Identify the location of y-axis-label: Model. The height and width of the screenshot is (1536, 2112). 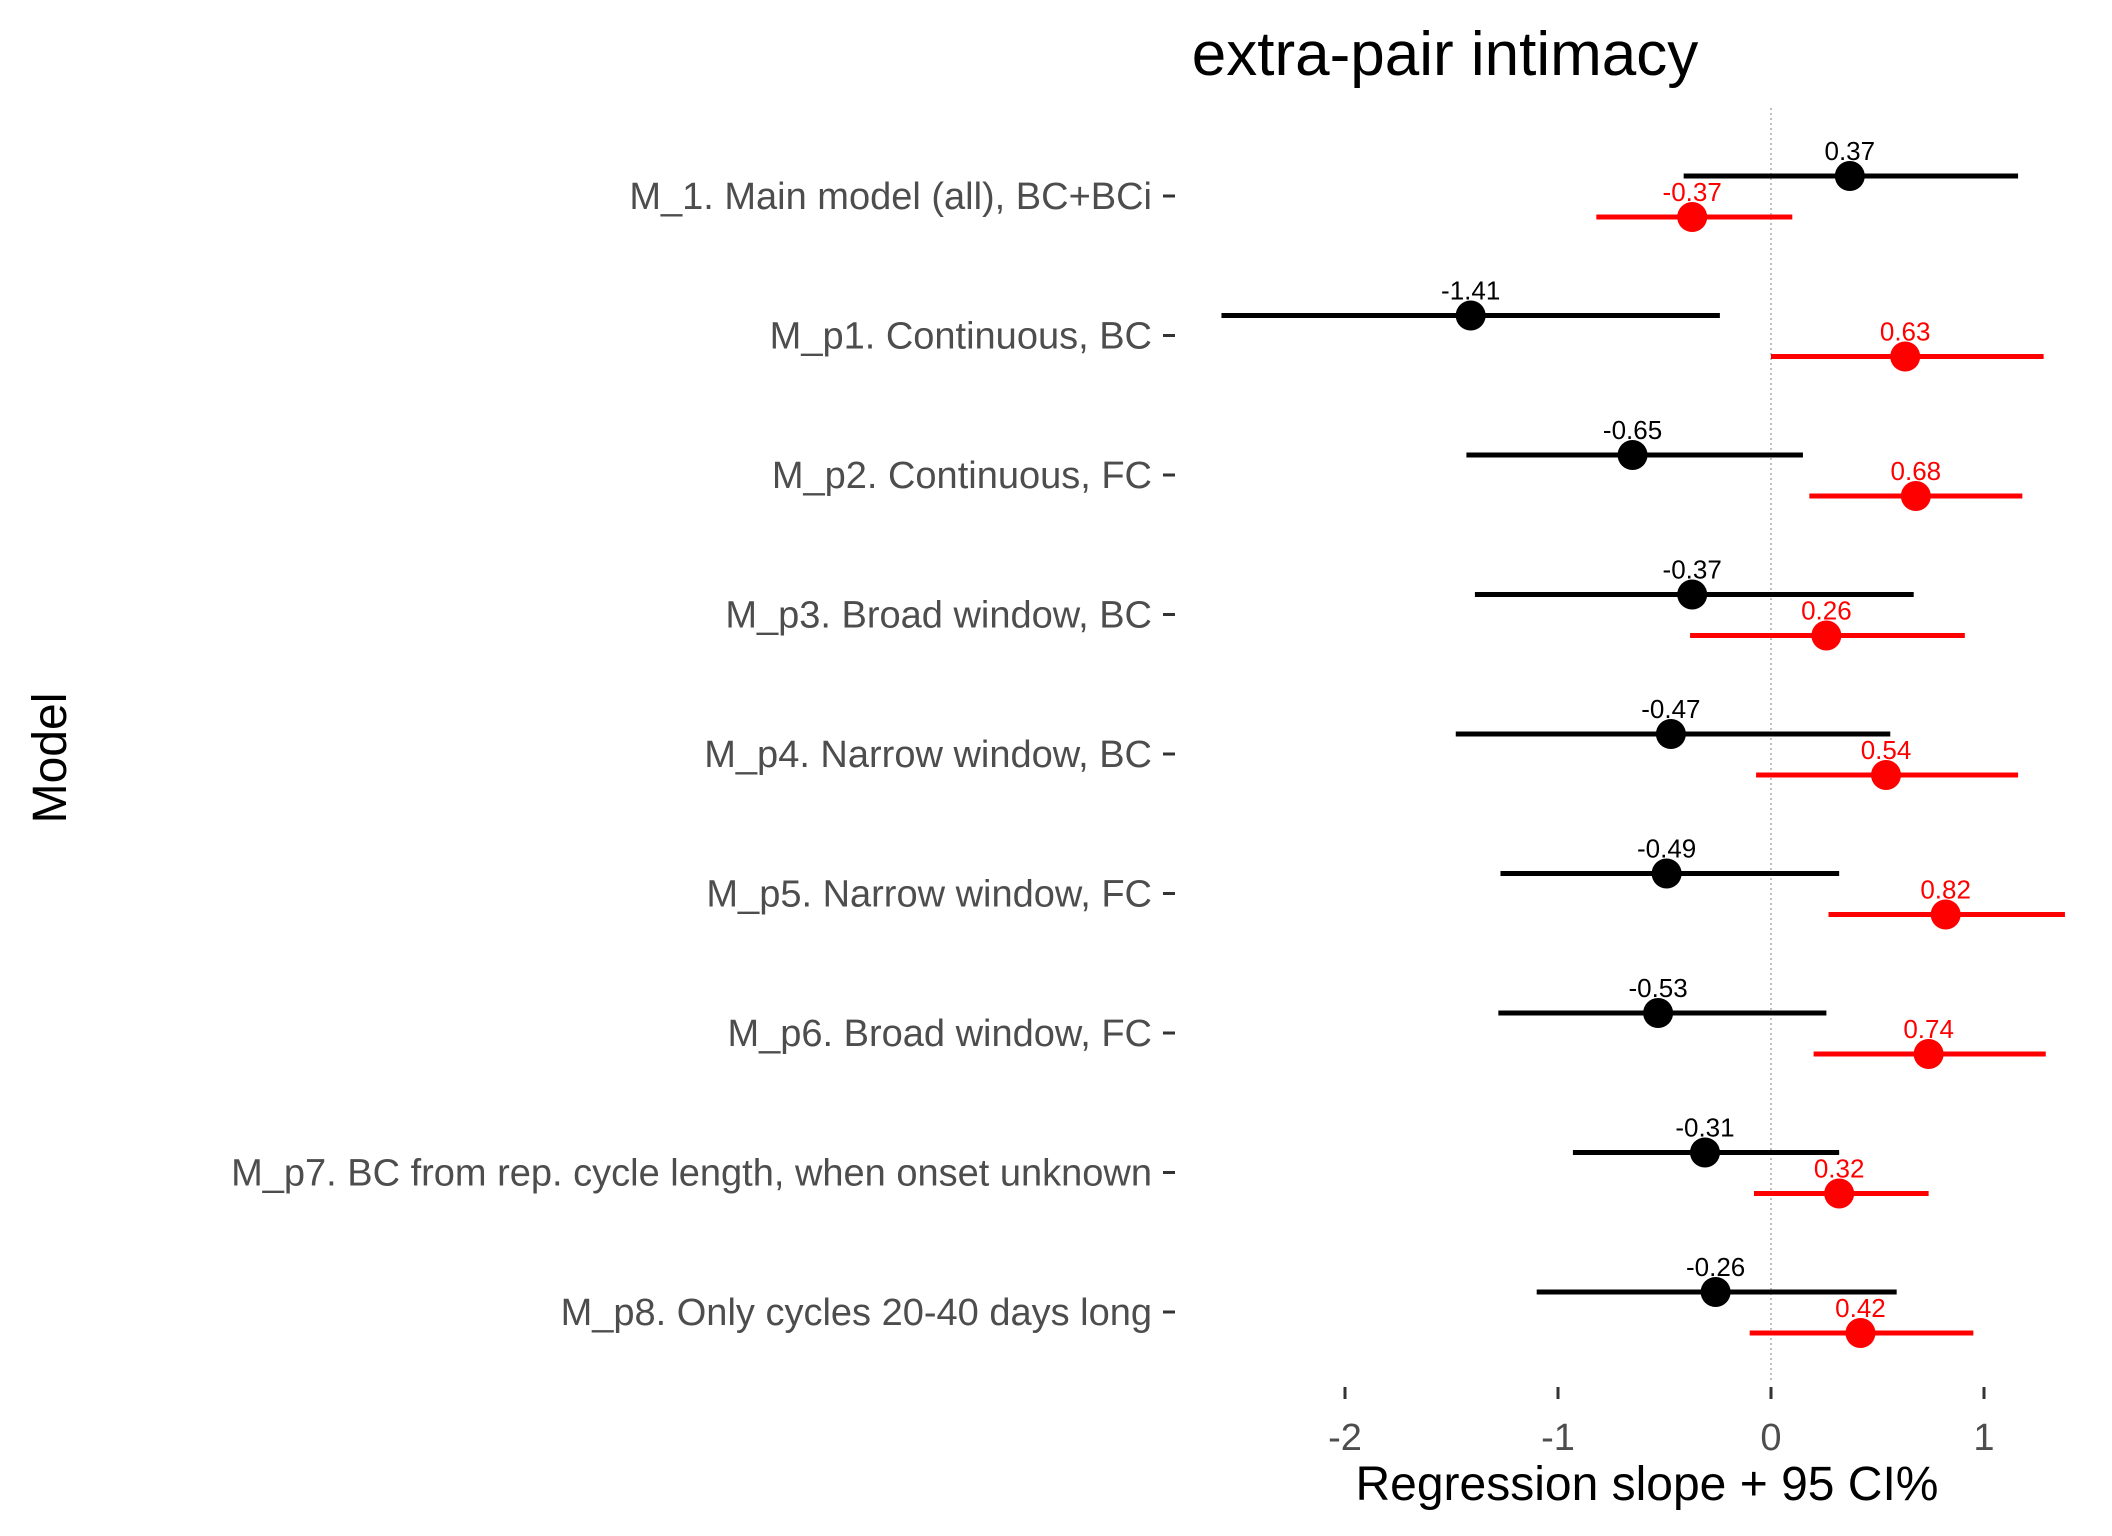
(50, 758).